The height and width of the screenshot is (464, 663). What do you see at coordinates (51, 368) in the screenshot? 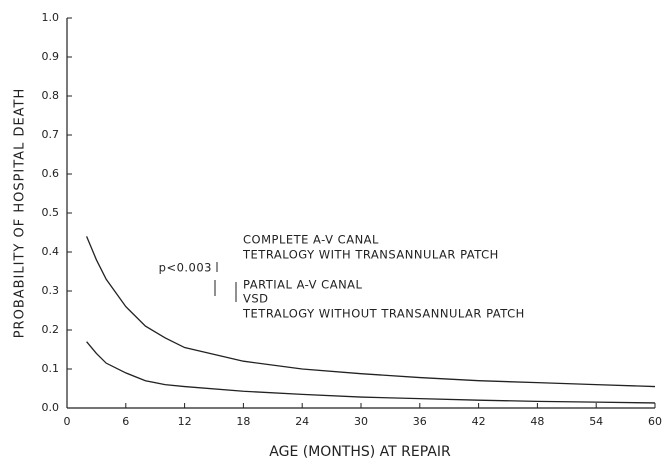
I see `y-tick-label: 0.1` at bounding box center [51, 368].